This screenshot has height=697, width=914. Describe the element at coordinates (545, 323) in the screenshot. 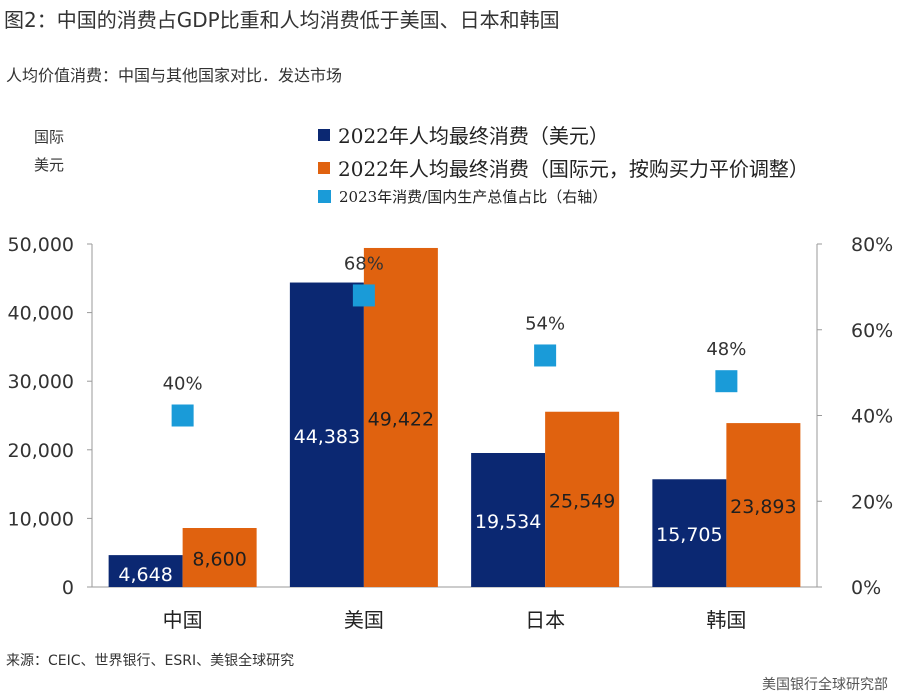

I see `gdp-share-label: 54%` at that location.